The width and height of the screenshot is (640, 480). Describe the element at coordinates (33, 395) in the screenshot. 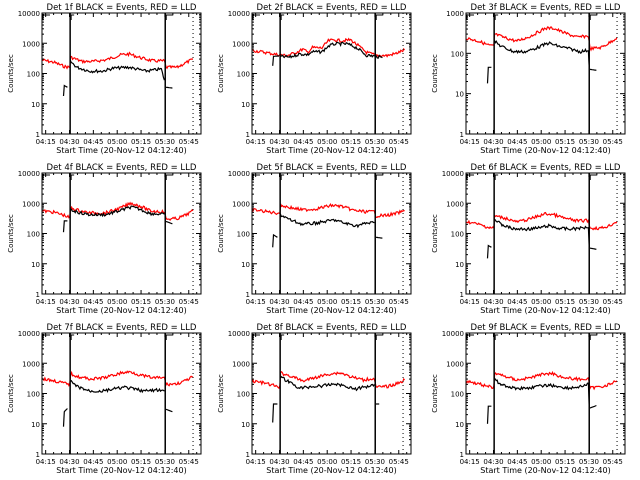

I see `y-tick-label: 100` at that location.